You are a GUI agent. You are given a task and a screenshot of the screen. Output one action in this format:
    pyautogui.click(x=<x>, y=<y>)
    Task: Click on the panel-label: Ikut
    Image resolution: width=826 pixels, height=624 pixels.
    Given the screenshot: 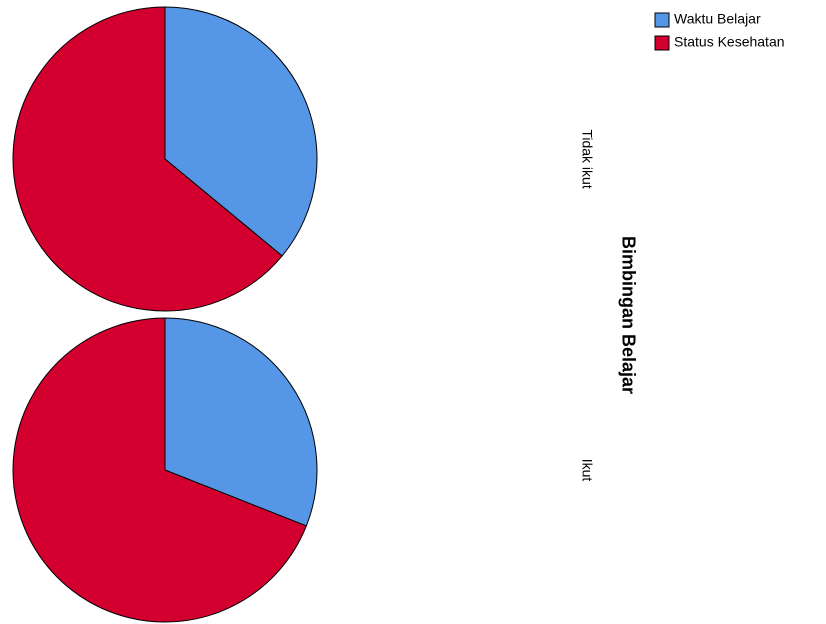 What is the action you would take?
    pyautogui.click(x=587, y=470)
    